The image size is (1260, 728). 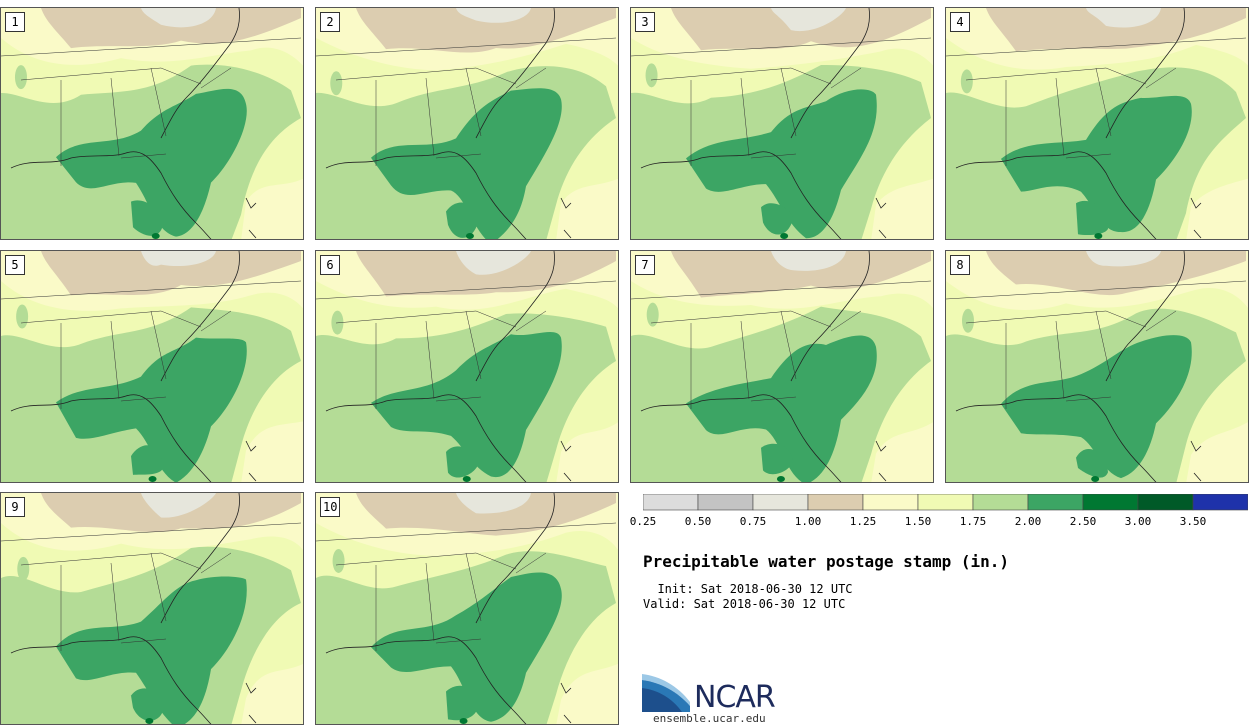 What do you see at coordinates (698, 521) in the screenshot?
I see `colorbar-tick-label: 0.50` at bounding box center [698, 521].